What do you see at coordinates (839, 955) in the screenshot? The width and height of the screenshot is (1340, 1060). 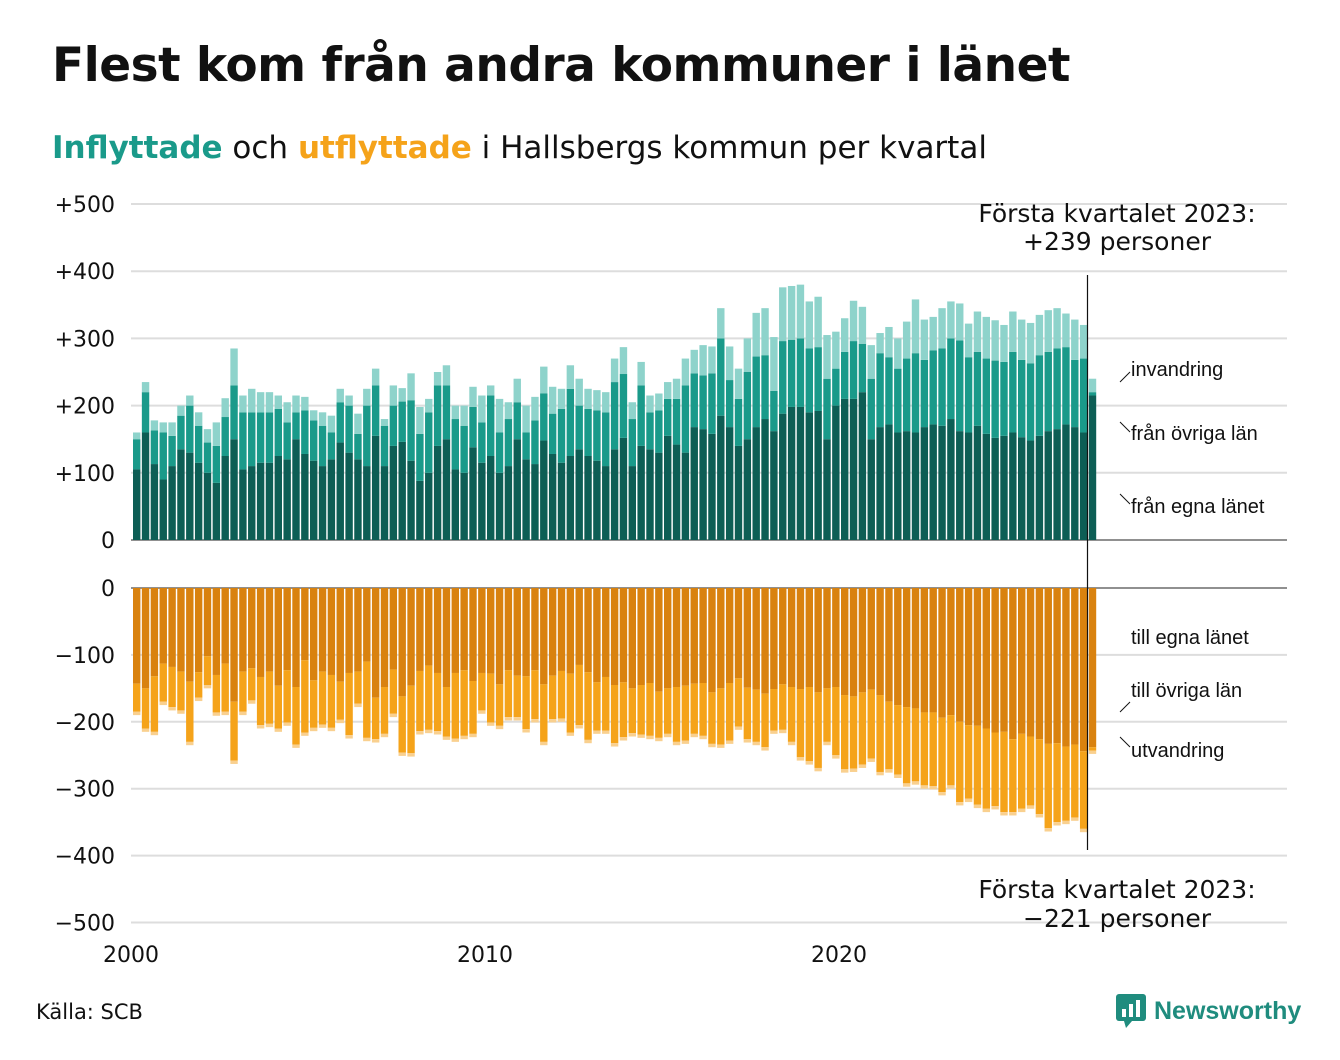 I see `x-tick-label: 2020` at bounding box center [839, 955].